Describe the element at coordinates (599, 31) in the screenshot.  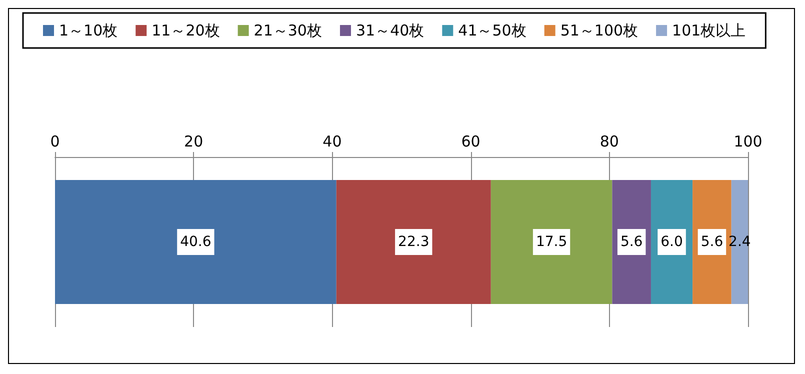
I see `legend-label: 51～100枚` at that location.